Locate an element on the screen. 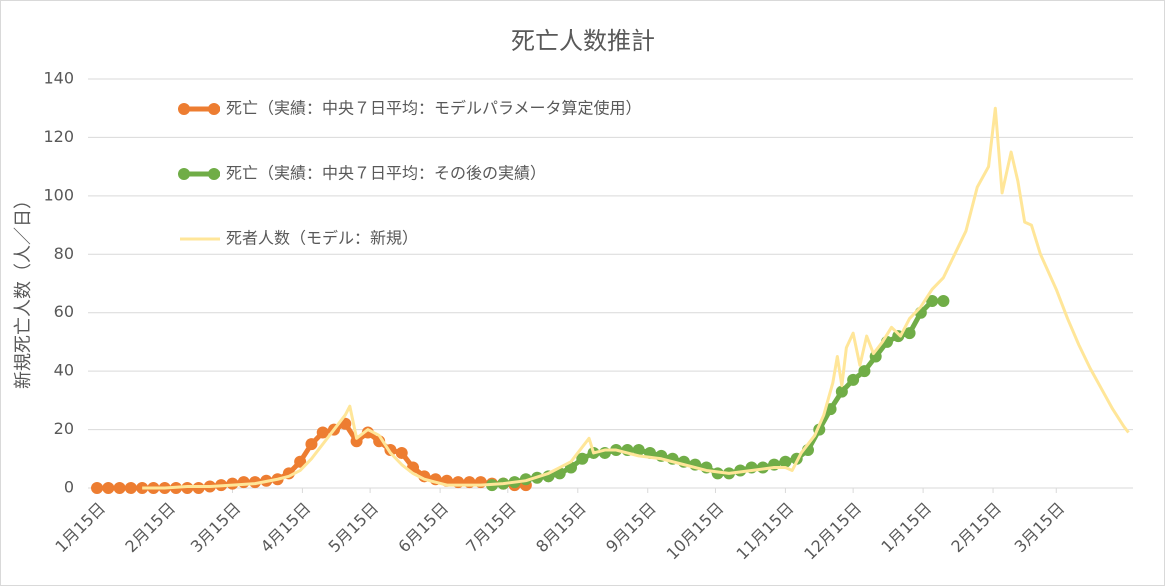 This screenshot has height=587, width=1166. legend-label: 死亡（実績：中央７日平均：モデルパラメータ算定使用） is located at coordinates (434, 108).